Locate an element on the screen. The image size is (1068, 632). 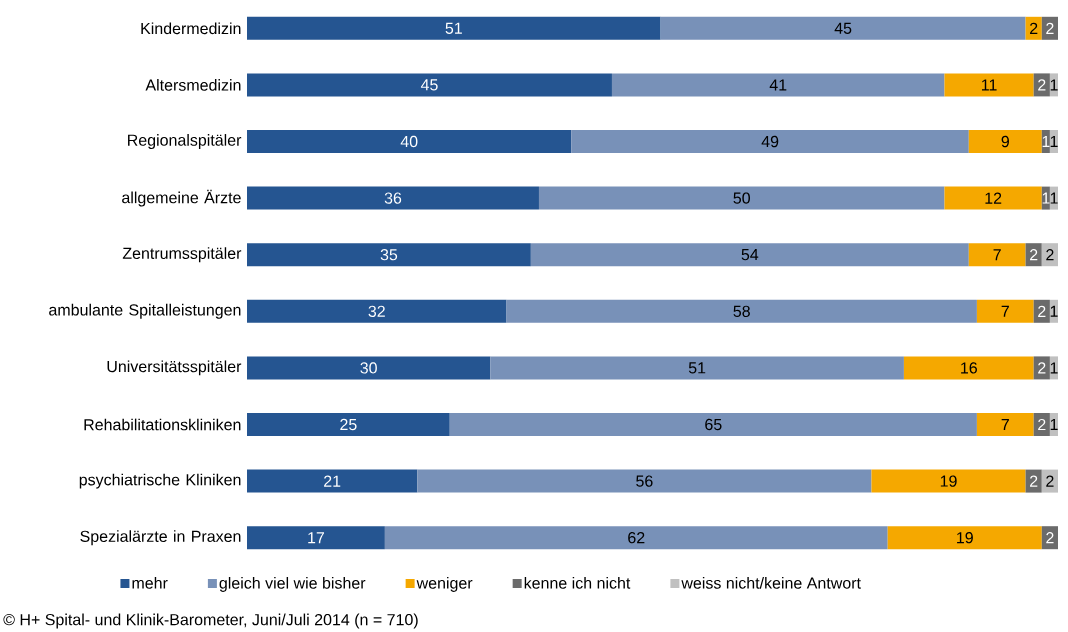
y-tick-label: Regionalspitäler is located at coordinates (185, 141).